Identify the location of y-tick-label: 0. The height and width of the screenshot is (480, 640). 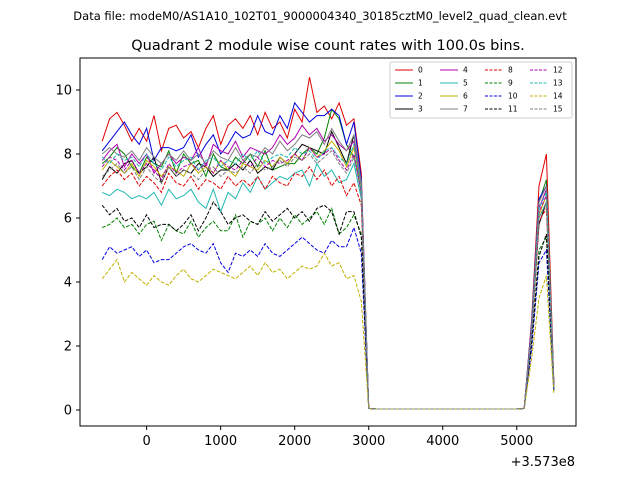
(68, 411).